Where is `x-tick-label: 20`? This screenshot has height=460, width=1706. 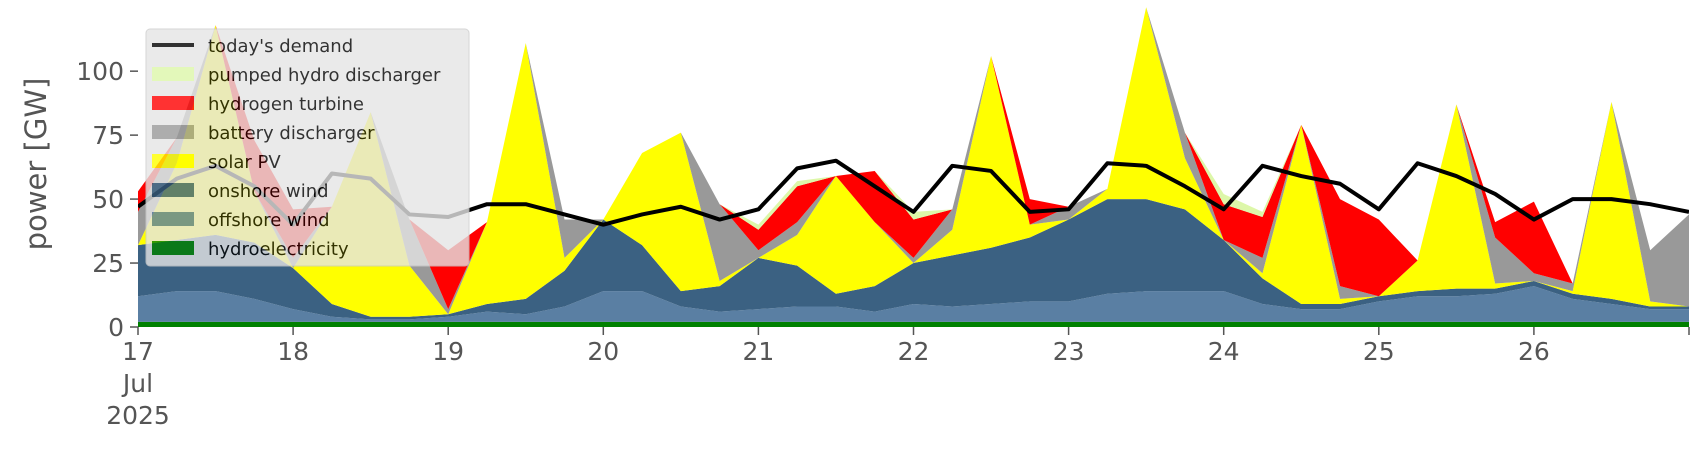
x-tick-label: 20 is located at coordinates (603, 351).